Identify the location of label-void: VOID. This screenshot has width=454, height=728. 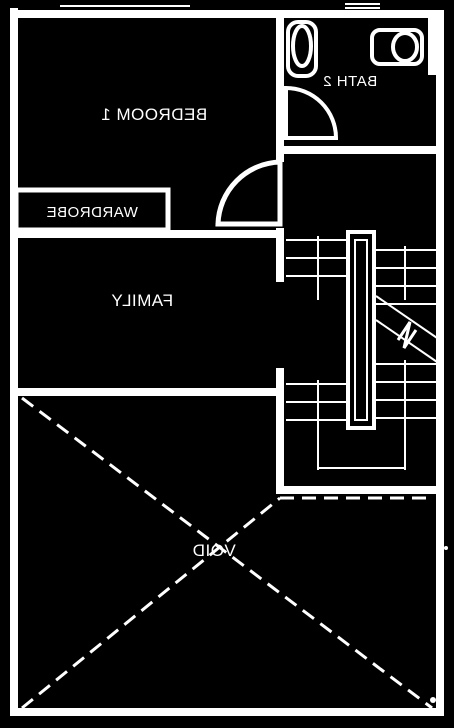
(214, 550).